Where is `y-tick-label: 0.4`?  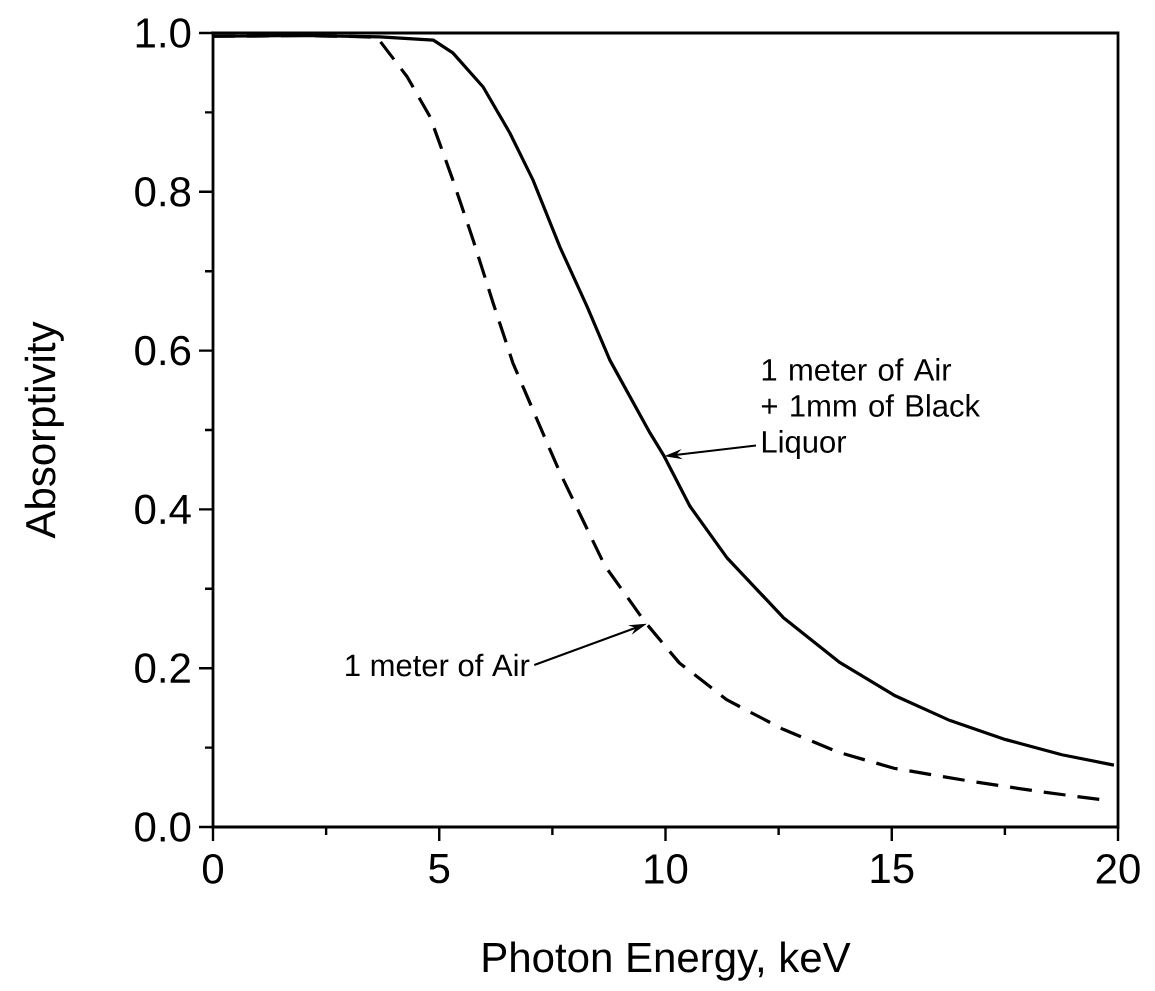
y-tick-label: 0.4 is located at coordinates (163, 509).